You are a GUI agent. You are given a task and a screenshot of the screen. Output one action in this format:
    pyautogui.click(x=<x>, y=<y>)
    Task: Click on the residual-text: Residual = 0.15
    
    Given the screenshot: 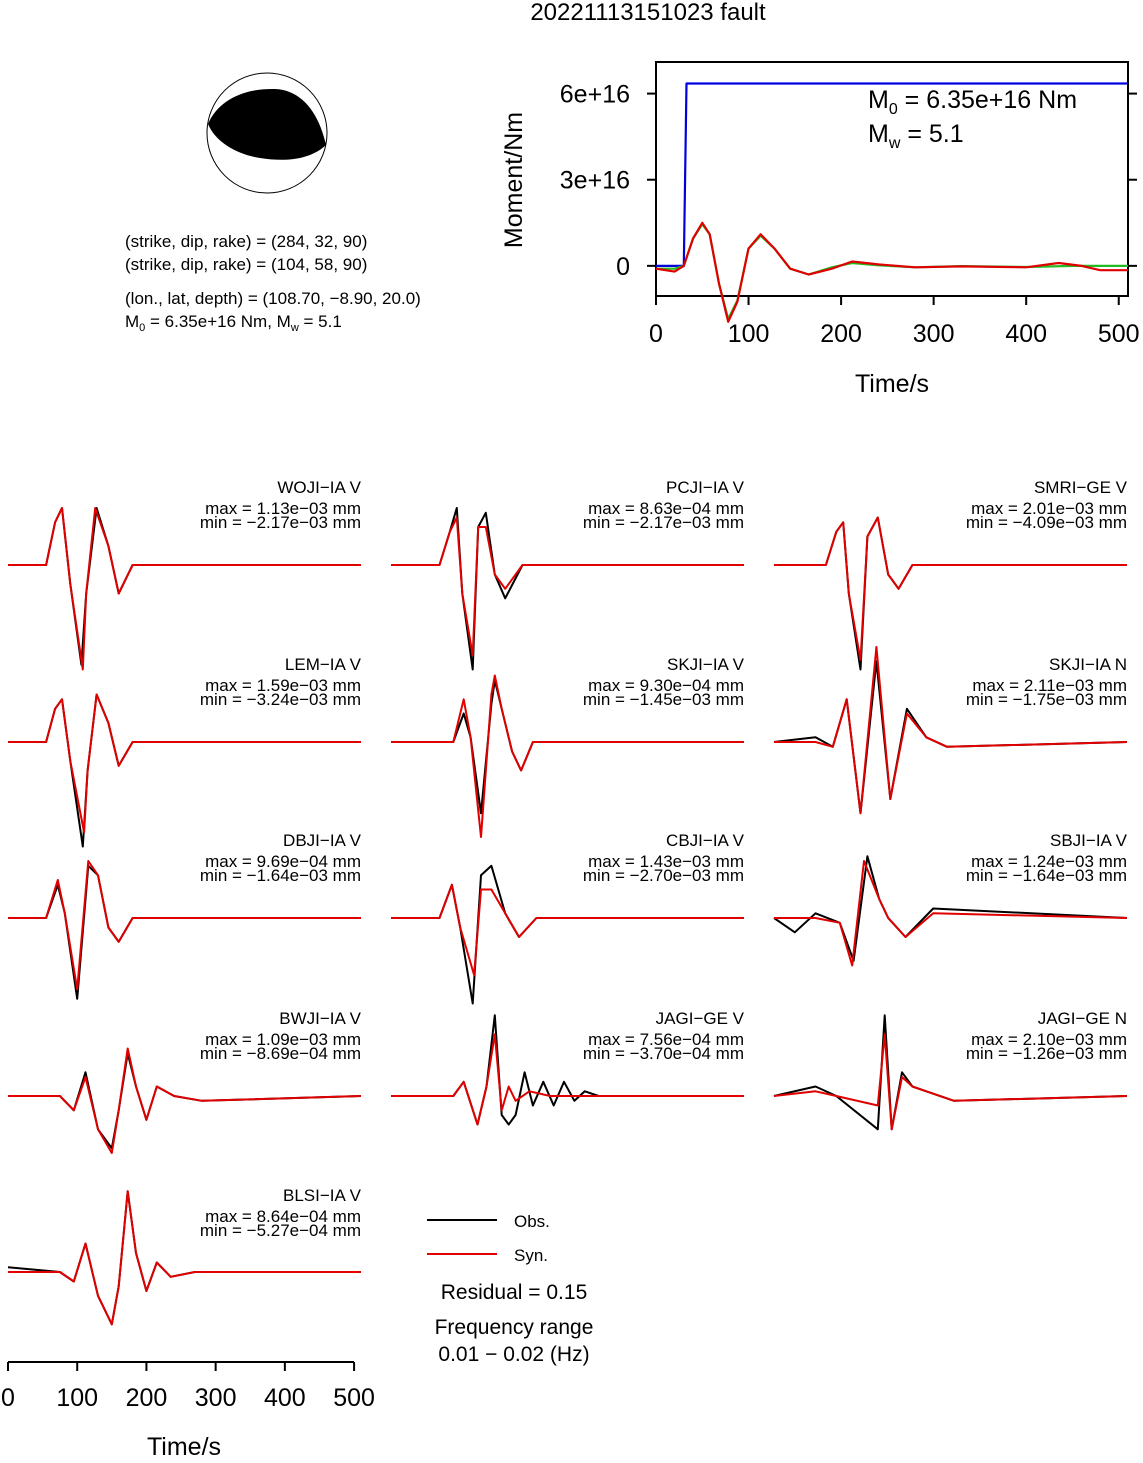 What is the action you would take?
    pyautogui.click(x=514, y=1292)
    